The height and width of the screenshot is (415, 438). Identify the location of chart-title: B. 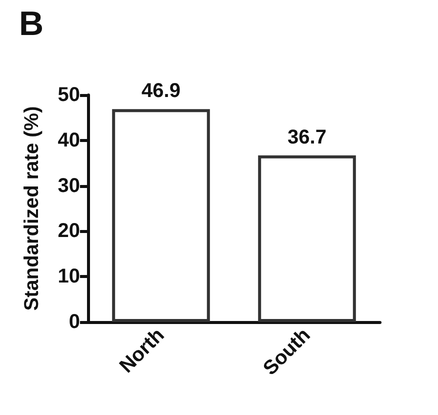
(31, 24).